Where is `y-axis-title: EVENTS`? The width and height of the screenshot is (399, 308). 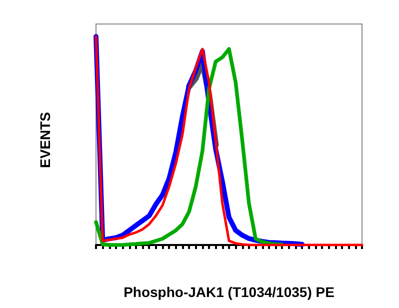 y-axis-title: EVENTS is located at coordinates (45, 140).